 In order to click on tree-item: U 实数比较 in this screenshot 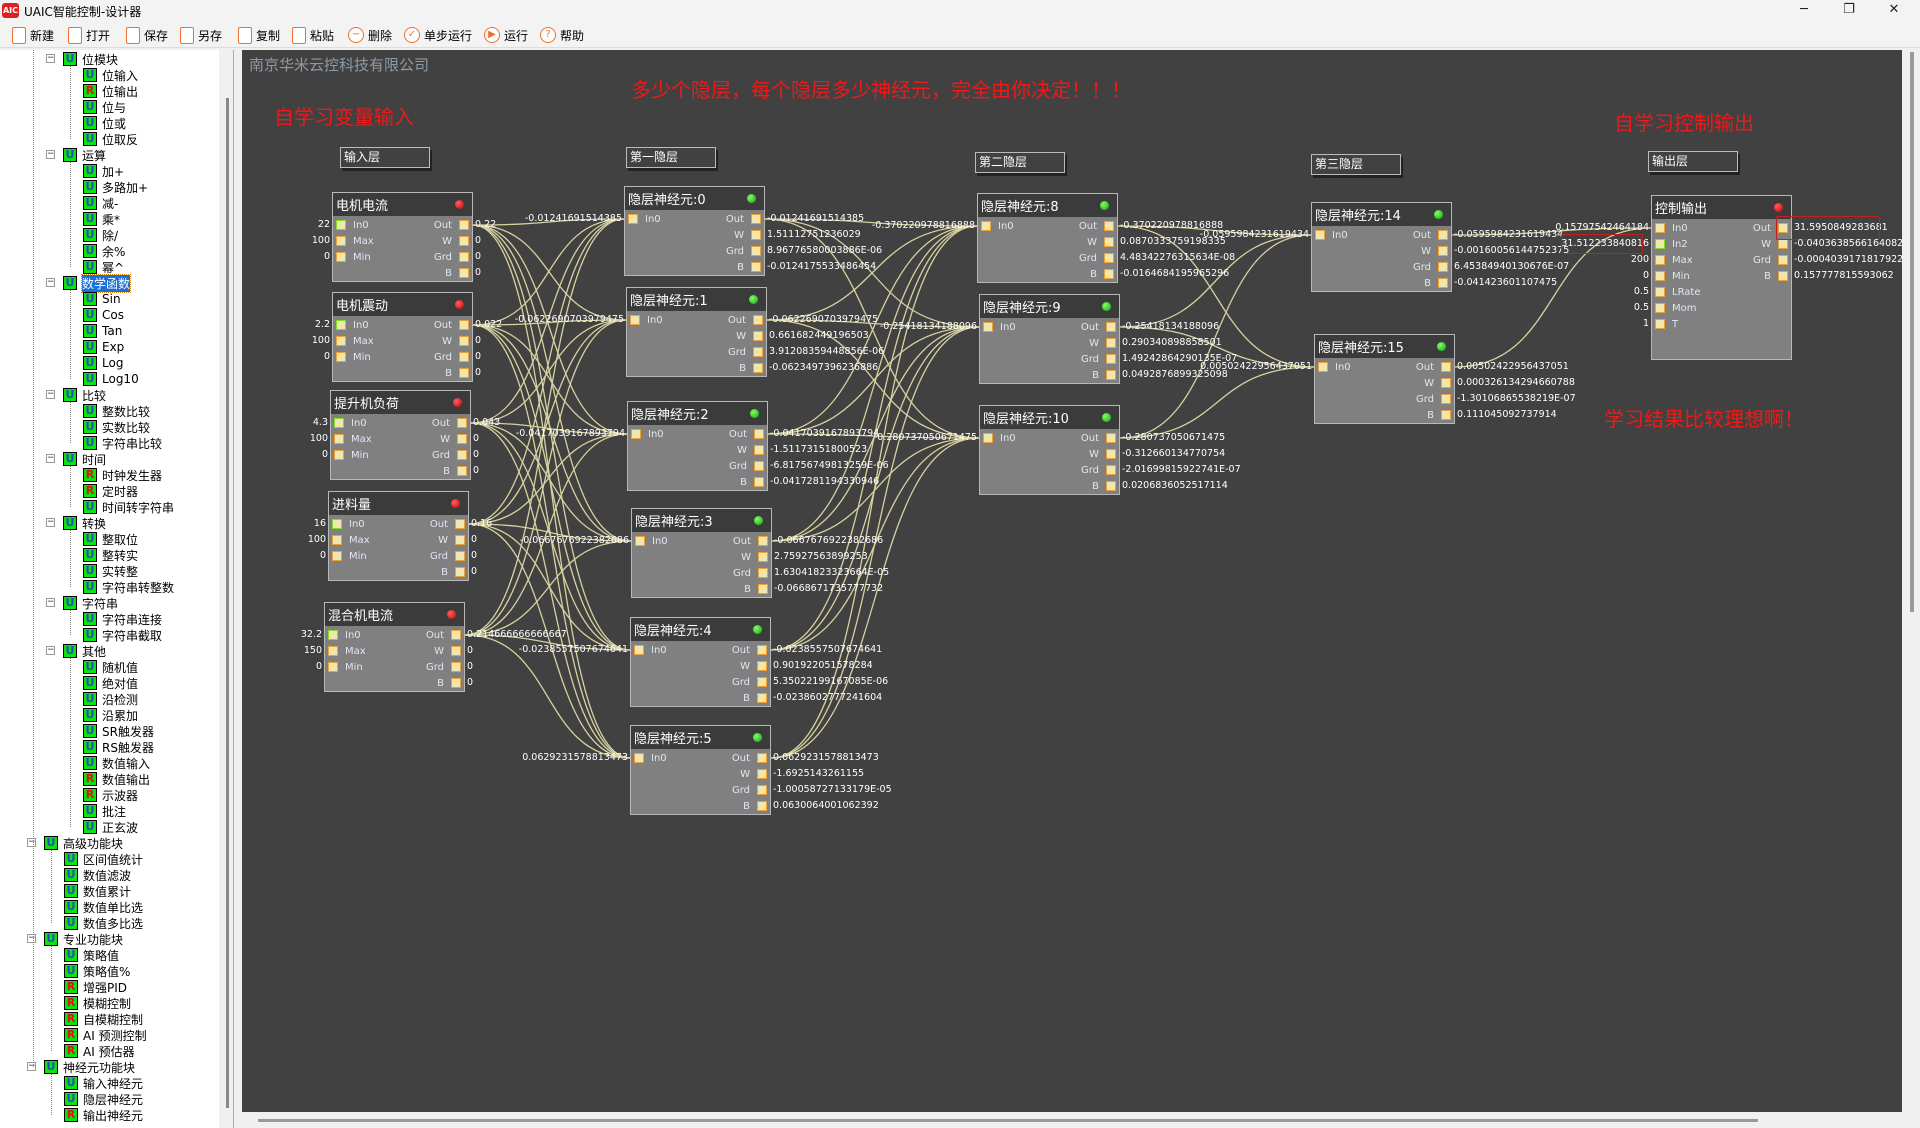, I will do `click(116, 427)`.